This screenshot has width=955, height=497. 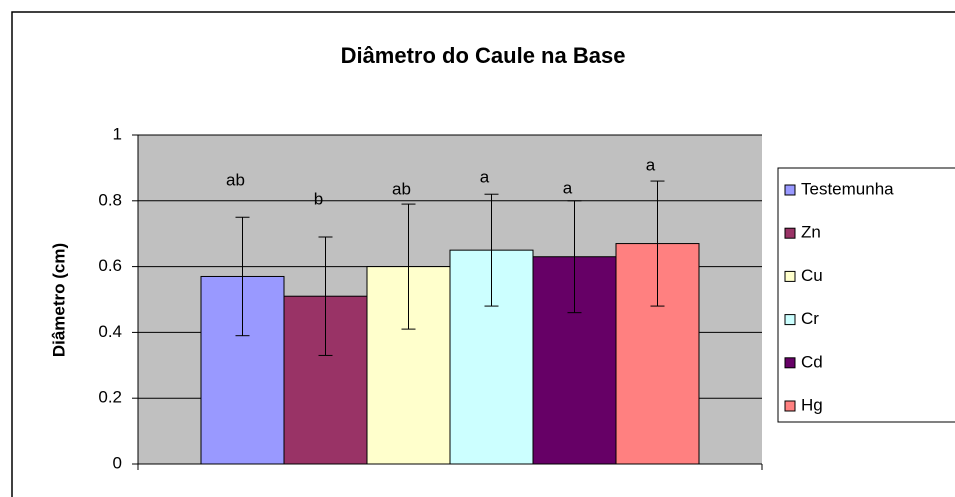 What do you see at coordinates (812, 404) in the screenshot?
I see `legend-label: Hg` at bounding box center [812, 404].